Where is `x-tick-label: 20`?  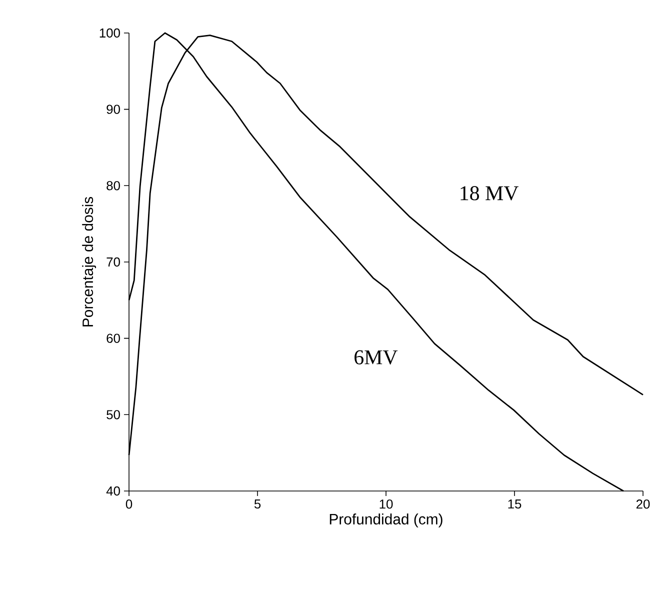
x-tick-label: 20 is located at coordinates (643, 504).